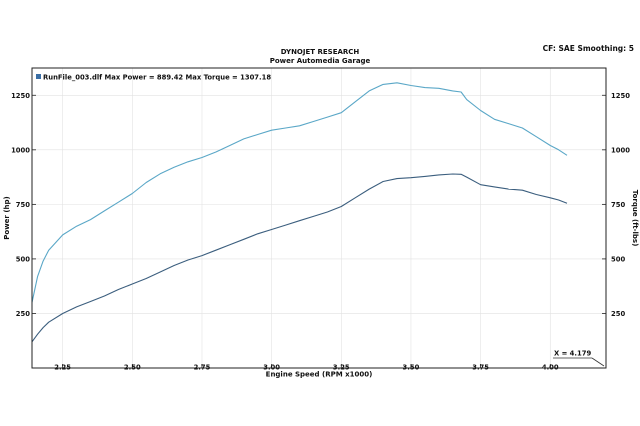 This screenshot has width=640, height=426. I want to click on cursor-readout: X = 4.179, so click(572, 354).